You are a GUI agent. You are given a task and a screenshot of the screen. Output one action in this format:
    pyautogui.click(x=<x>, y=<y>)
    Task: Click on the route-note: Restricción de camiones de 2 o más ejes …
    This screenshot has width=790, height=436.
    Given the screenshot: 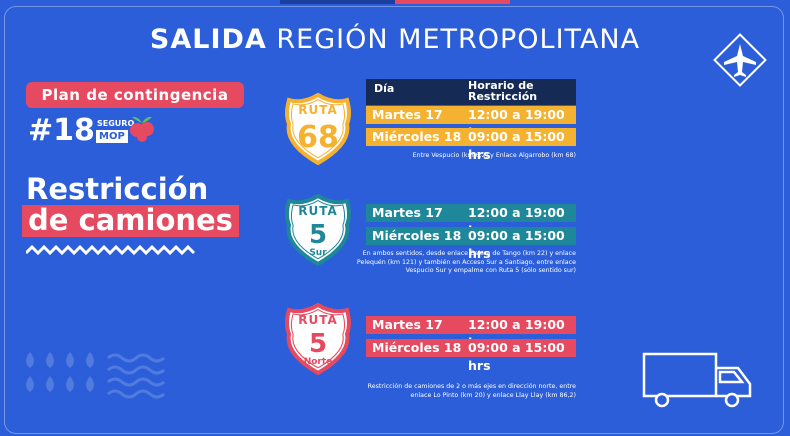 What is the action you would take?
    pyautogui.click(x=471, y=391)
    